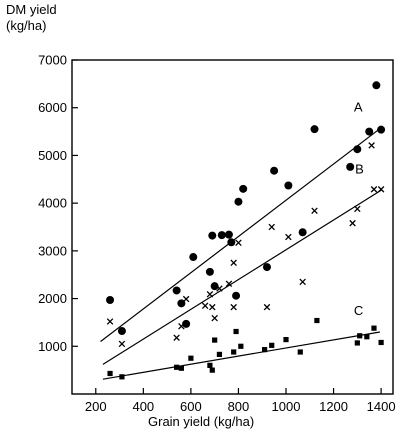 This screenshot has width=407, height=437. I want to click on series-label-A: A, so click(358, 107).